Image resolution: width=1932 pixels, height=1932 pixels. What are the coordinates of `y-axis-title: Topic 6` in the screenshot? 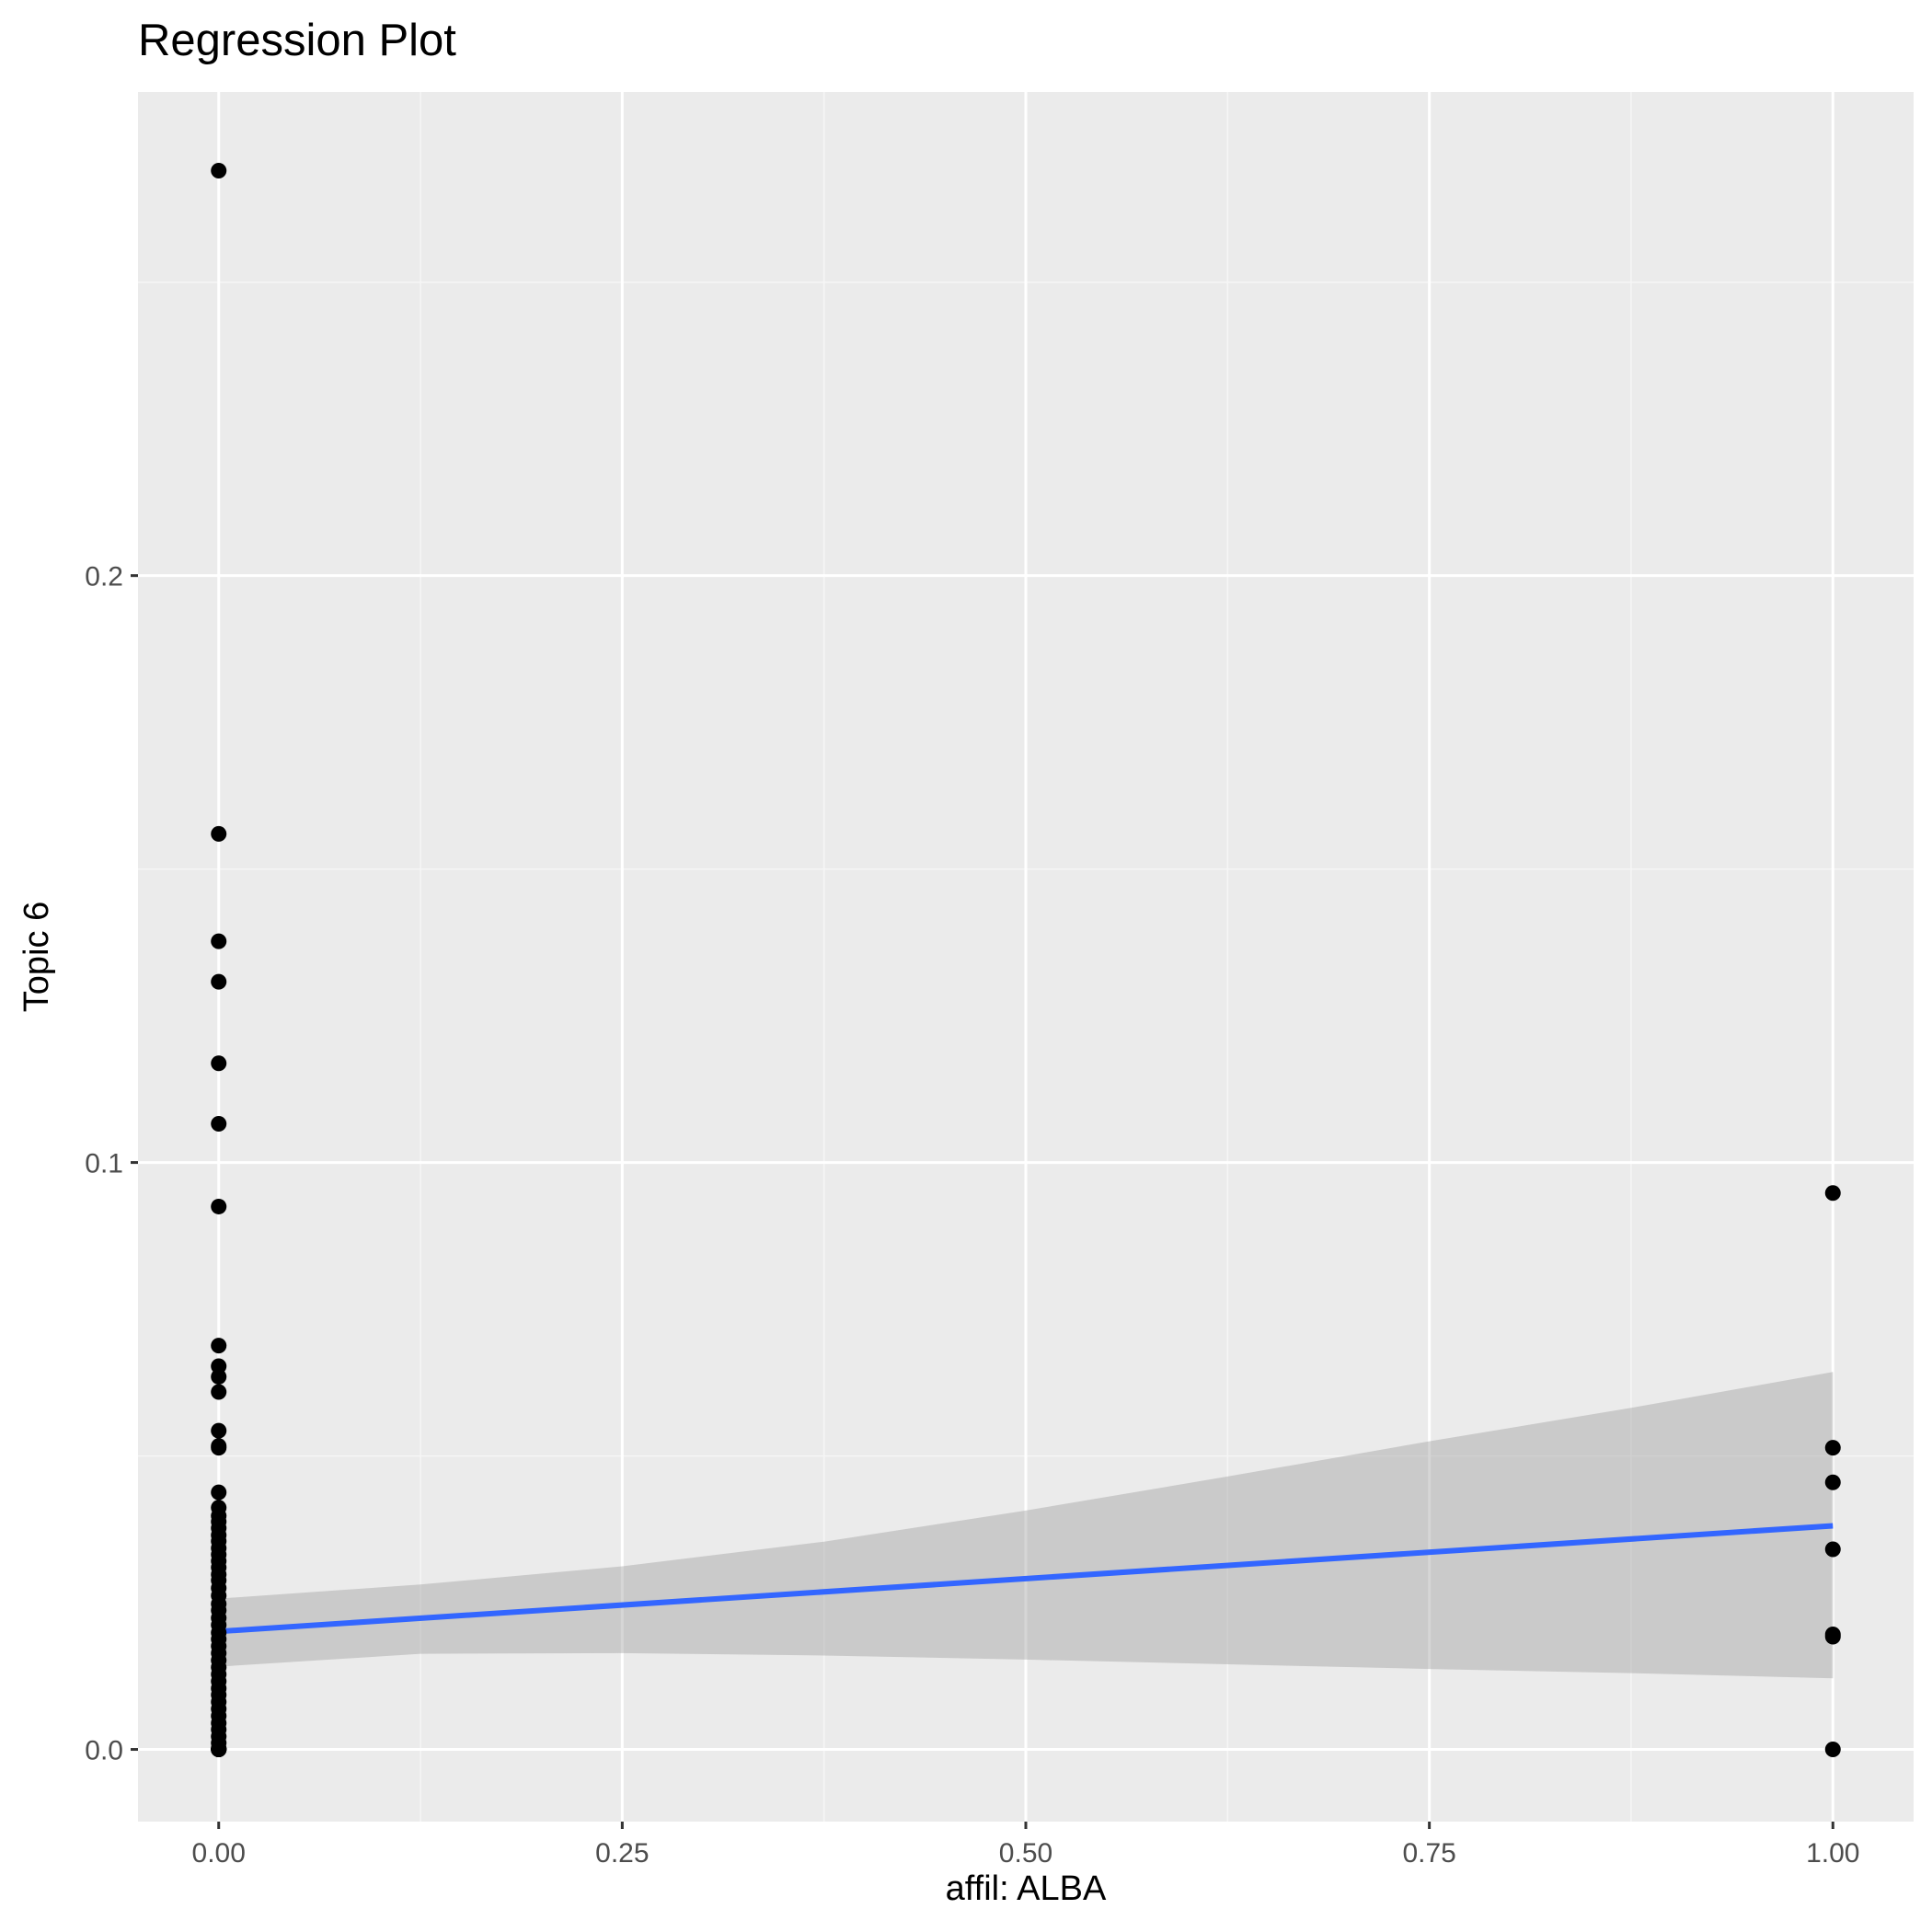 It's located at (36, 957).